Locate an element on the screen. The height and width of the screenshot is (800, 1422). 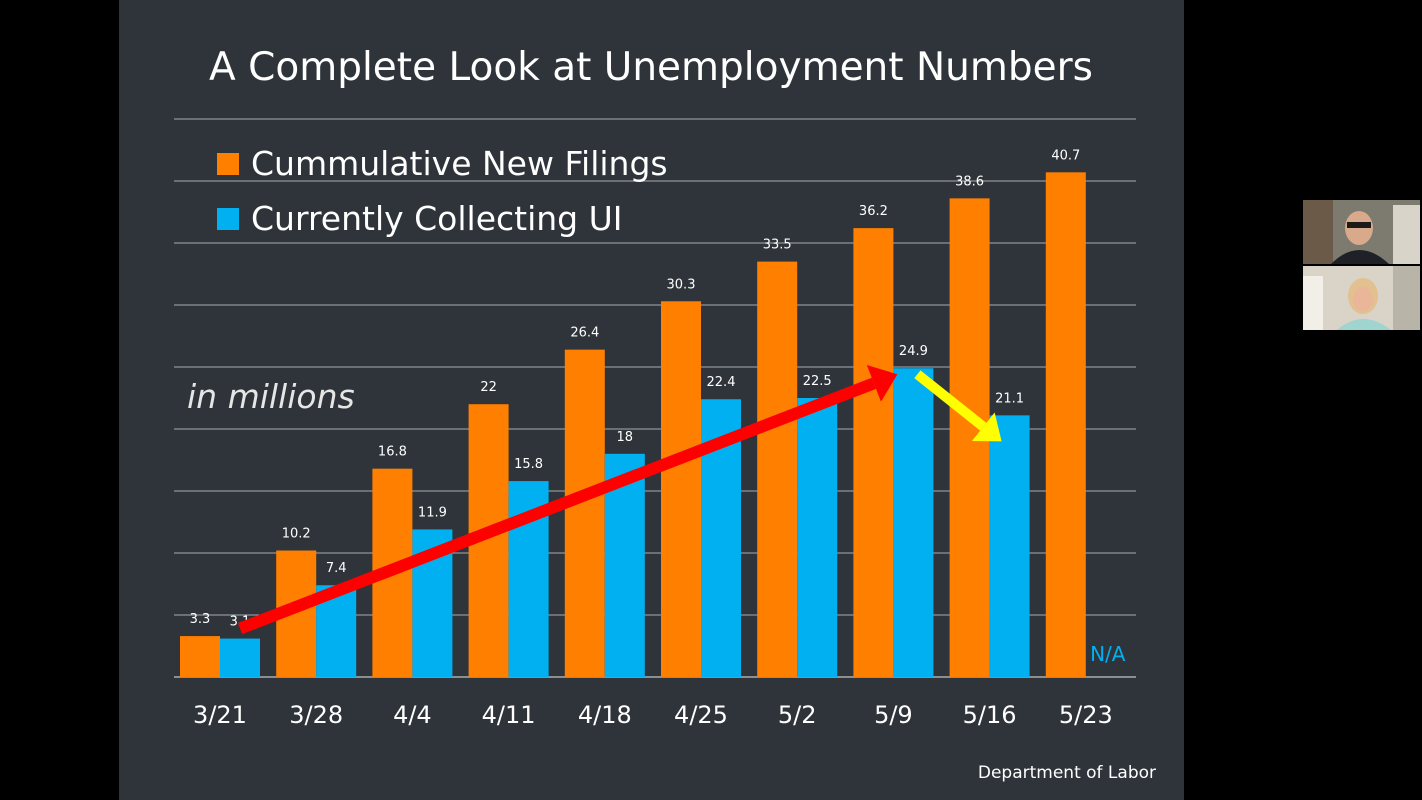
data-label-collecting-5-2: 22.5 is located at coordinates (817, 381).